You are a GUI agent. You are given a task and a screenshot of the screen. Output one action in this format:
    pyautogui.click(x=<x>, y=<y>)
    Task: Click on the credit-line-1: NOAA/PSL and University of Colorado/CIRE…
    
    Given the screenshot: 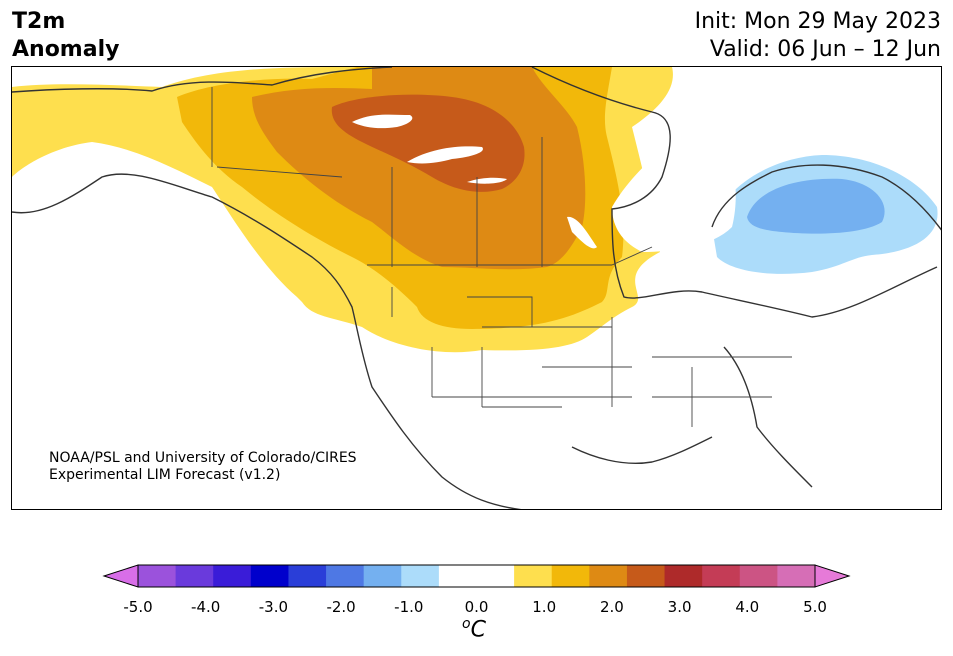 What is the action you would take?
    pyautogui.click(x=203, y=458)
    